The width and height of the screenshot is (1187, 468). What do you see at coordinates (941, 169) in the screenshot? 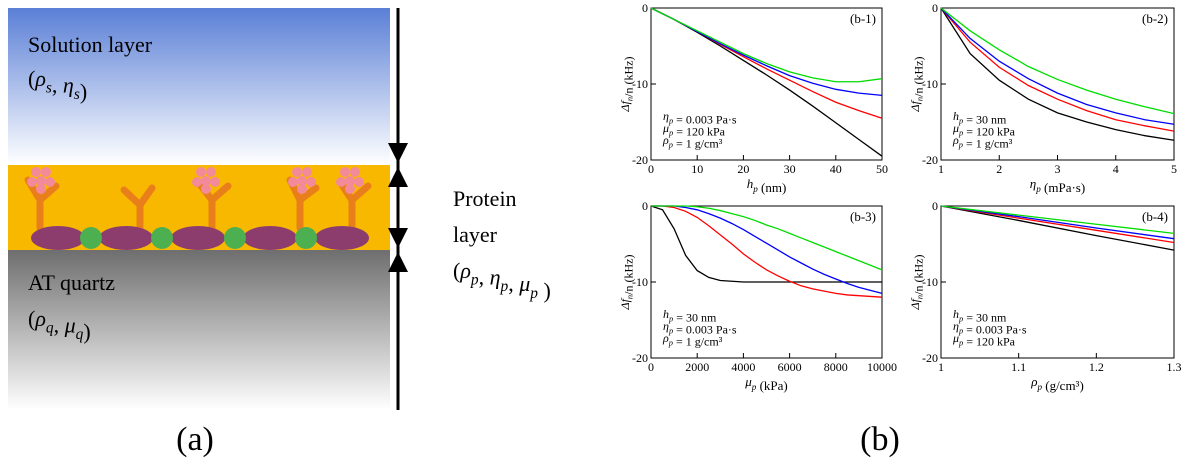
I see `x-tick-label: 1` at bounding box center [941, 169].